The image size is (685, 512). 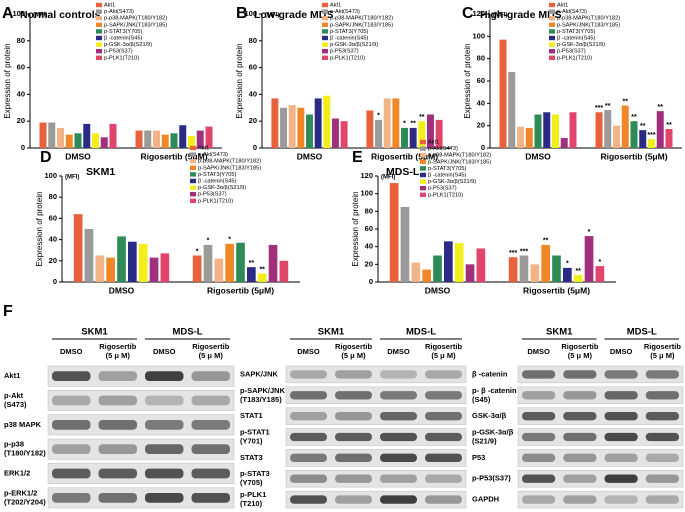 I want to click on y-tick-label: 80, so click(x=53, y=196).